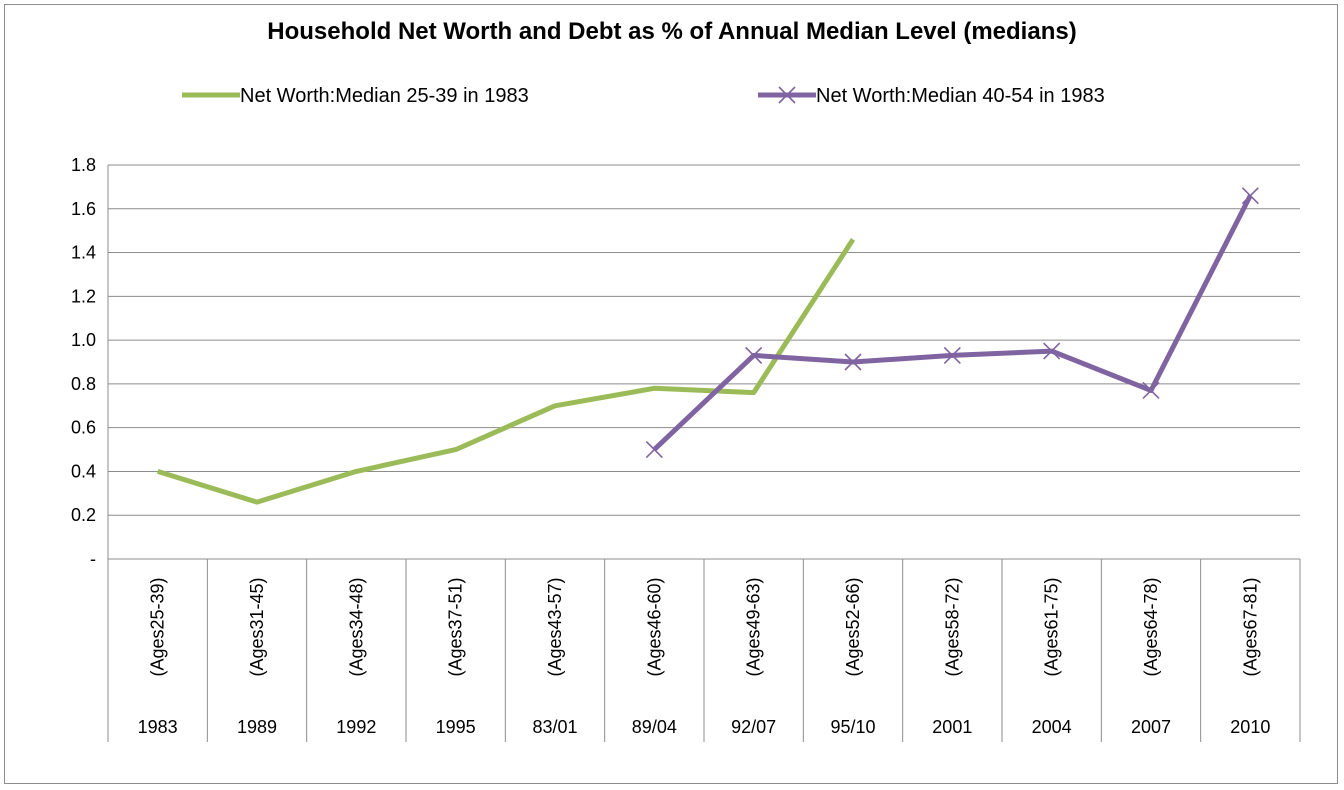 The width and height of the screenshot is (1344, 790). Describe the element at coordinates (456, 727) in the screenshot. I see `category-year-label: 1995` at that location.